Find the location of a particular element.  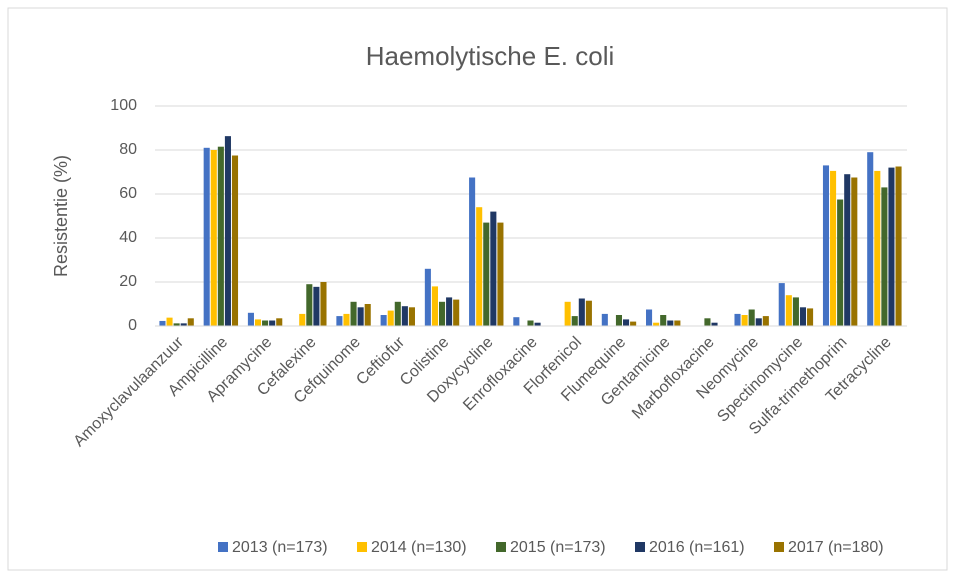

y-tick-label: 60 is located at coordinates (128, 193).